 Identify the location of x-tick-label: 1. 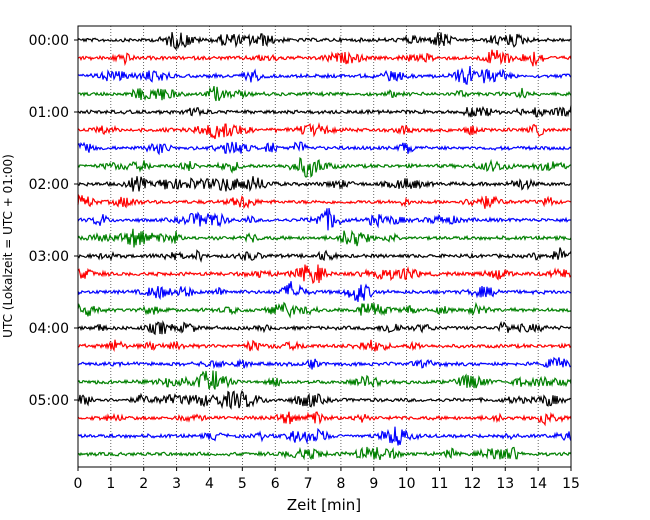
(110, 484).